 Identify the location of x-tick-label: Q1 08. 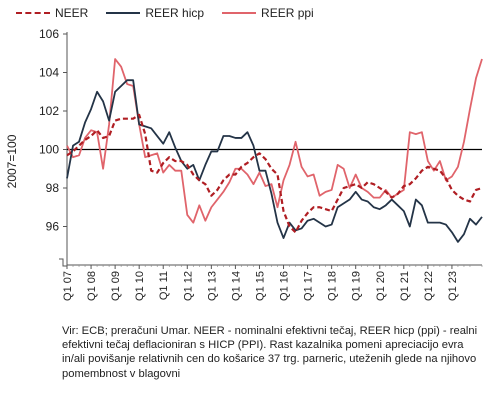
(92, 286).